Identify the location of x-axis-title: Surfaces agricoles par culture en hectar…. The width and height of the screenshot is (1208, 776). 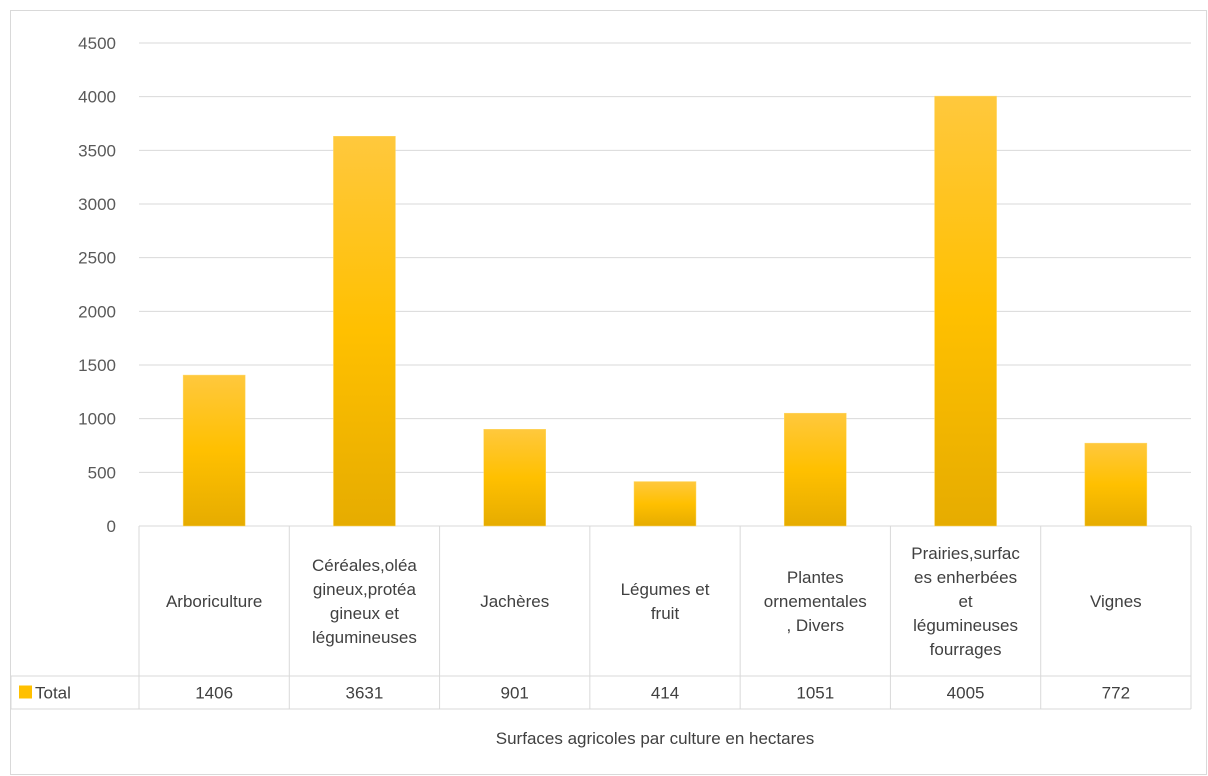
(655, 738).